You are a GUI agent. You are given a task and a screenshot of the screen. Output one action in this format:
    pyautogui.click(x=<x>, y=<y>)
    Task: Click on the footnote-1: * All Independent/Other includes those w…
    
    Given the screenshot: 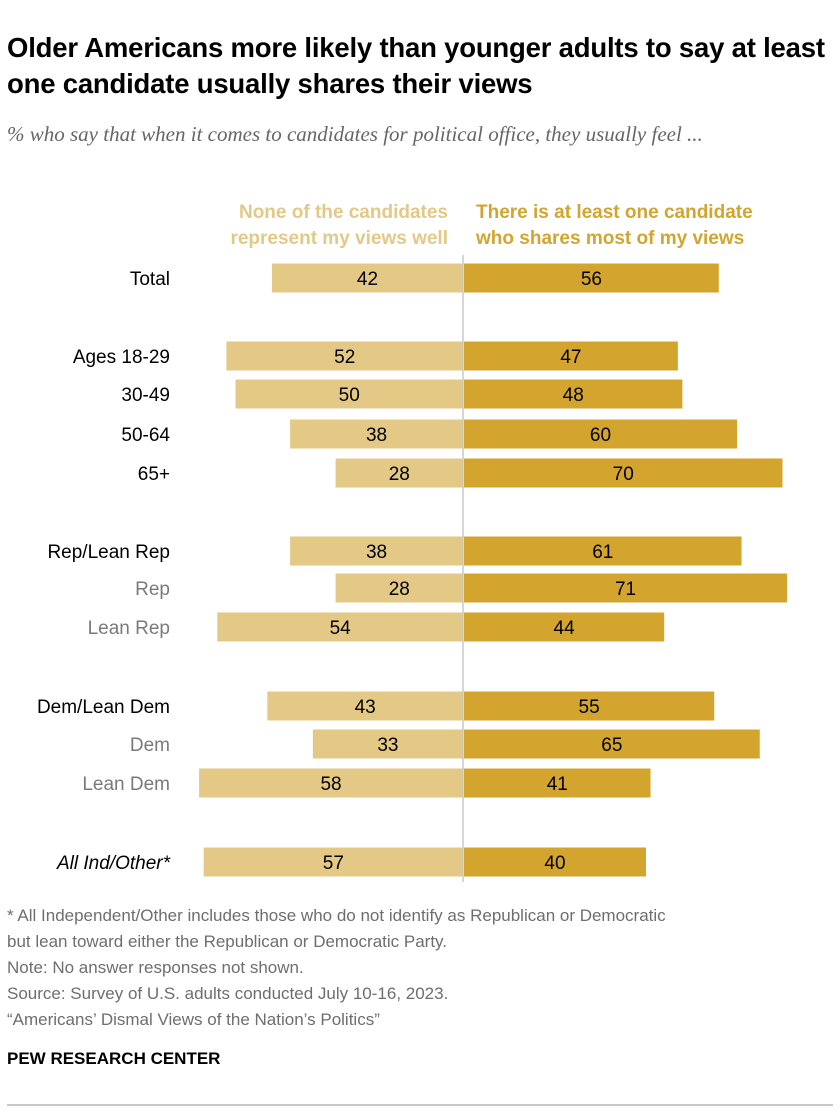 What is the action you would take?
    pyautogui.click(x=336, y=915)
    